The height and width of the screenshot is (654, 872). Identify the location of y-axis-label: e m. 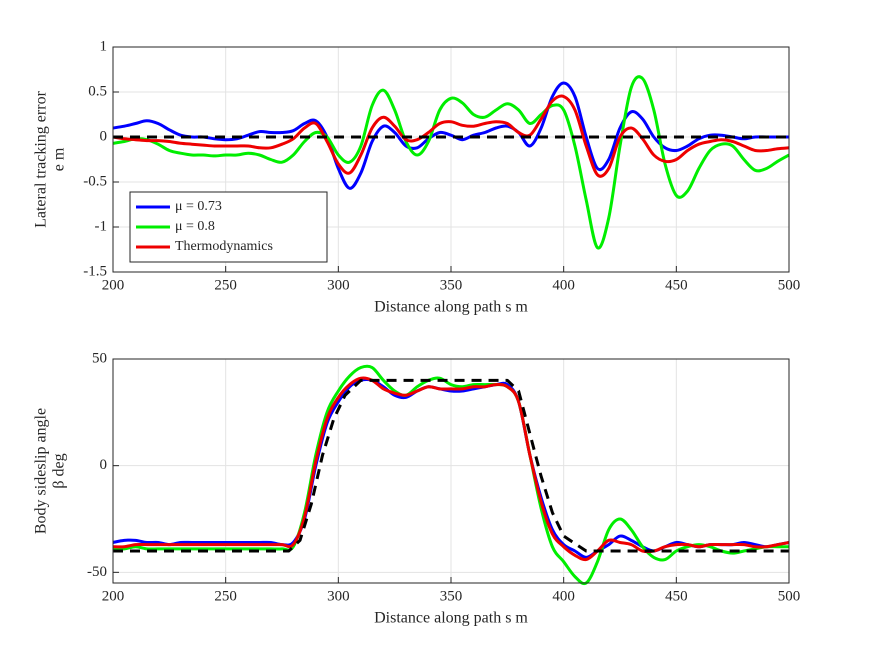
(59, 159).